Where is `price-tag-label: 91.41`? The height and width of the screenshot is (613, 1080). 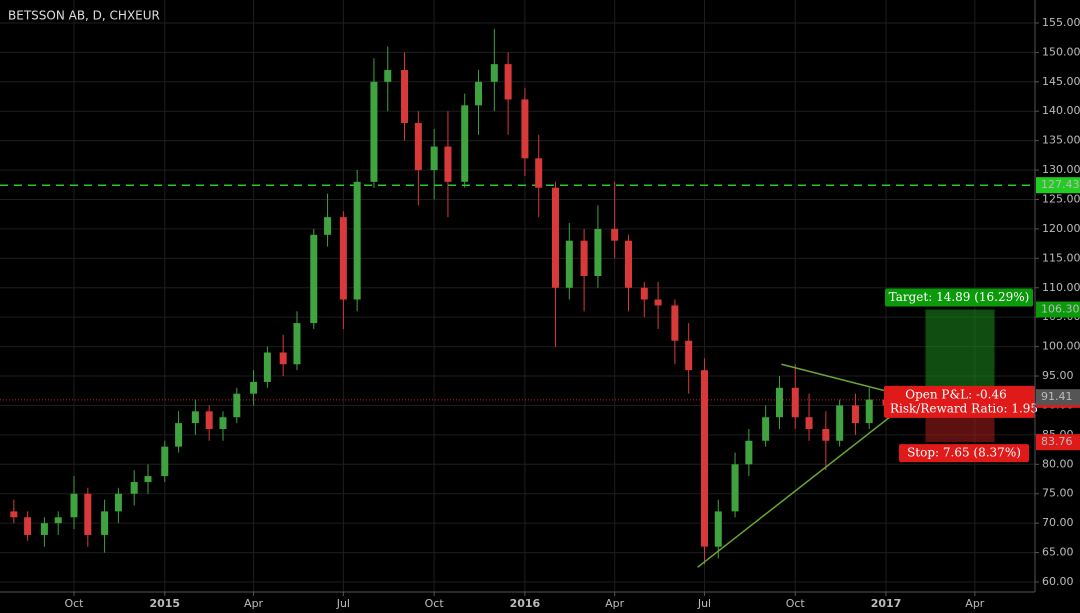
price-tag-label: 91.41 is located at coordinates (1057, 396).